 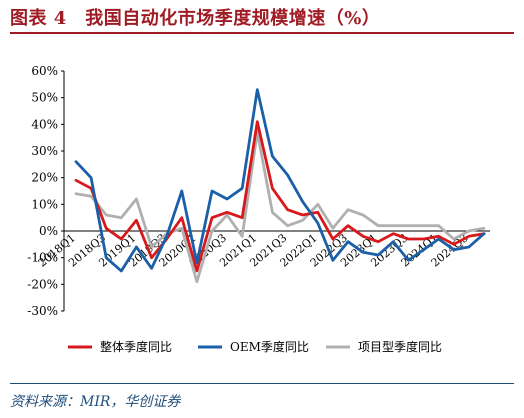 I want to click on y-tick-label: 30%, so click(x=44, y=151).